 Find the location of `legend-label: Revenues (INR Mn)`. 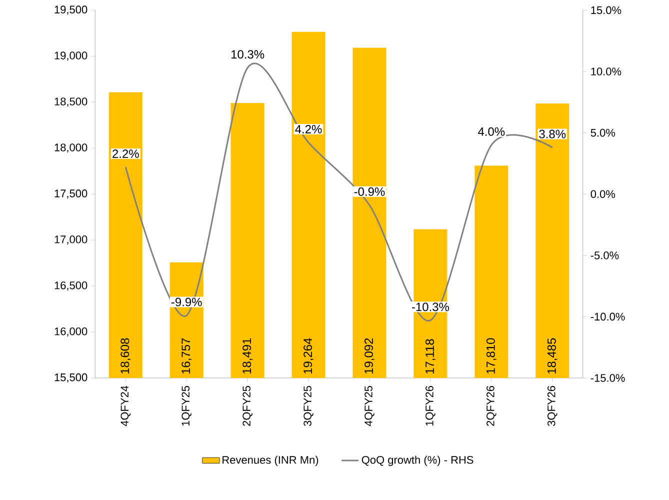

legend-label: Revenues (INR Mn) is located at coordinates (270, 461).